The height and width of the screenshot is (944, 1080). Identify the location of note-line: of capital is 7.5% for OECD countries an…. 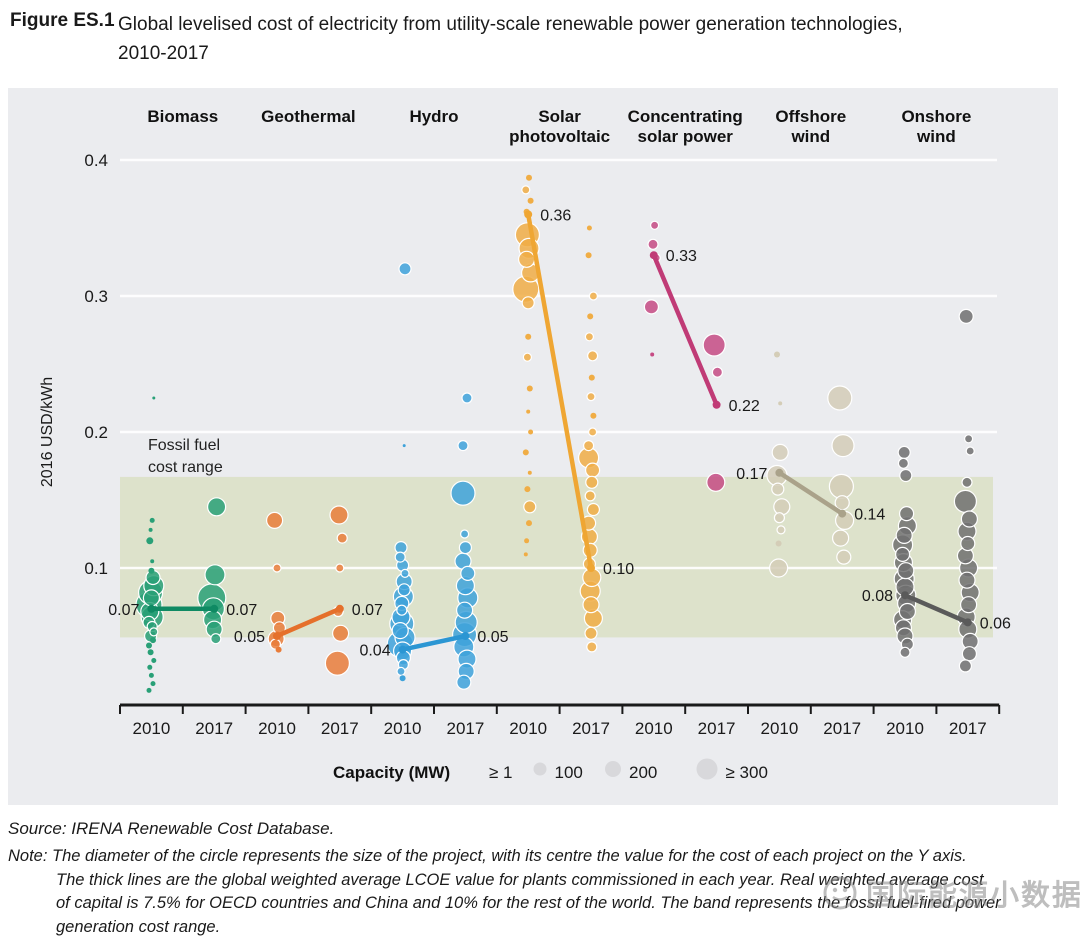
(528, 903).